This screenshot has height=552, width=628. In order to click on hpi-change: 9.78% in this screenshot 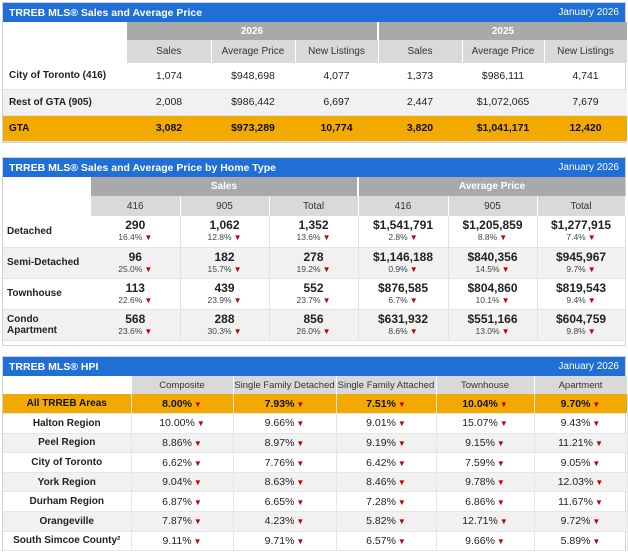, I will do `click(480, 482)`.